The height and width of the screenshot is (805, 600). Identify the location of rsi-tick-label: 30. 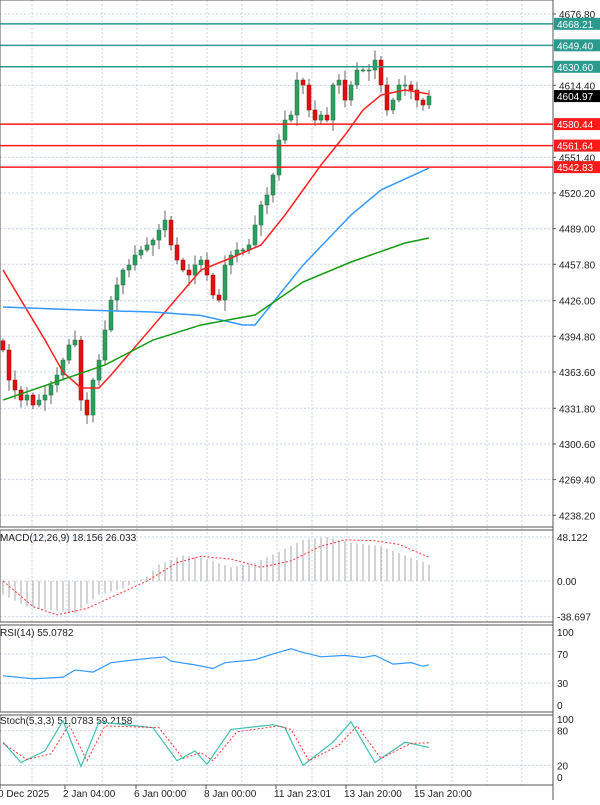
(563, 684).